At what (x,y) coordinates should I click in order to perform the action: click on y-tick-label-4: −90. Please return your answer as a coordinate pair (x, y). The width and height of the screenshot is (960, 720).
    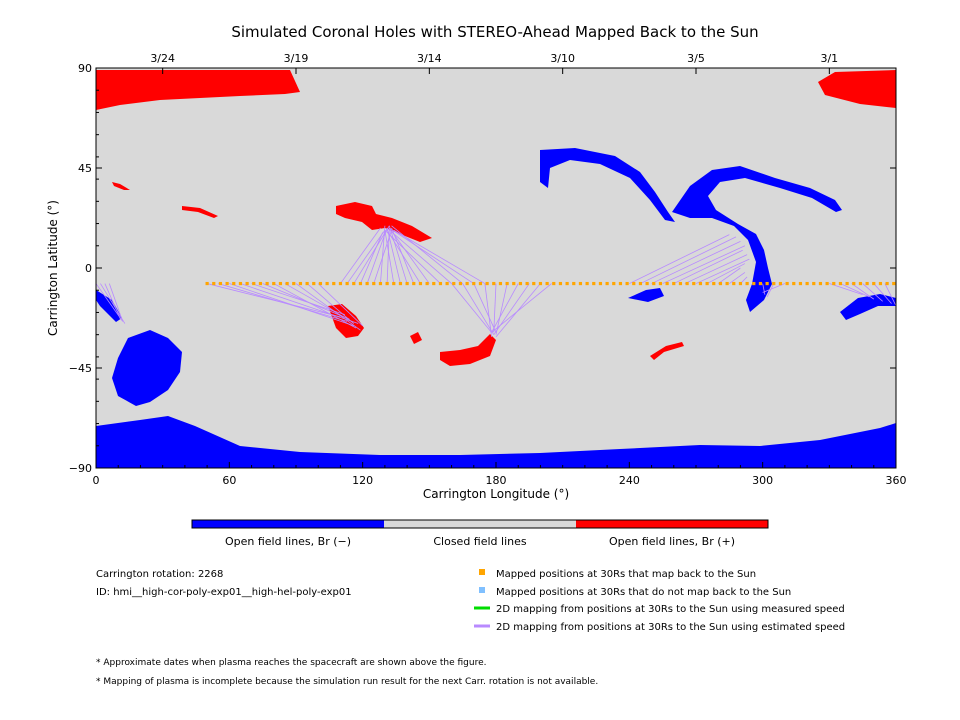
    Looking at the image, I should click on (80, 468).